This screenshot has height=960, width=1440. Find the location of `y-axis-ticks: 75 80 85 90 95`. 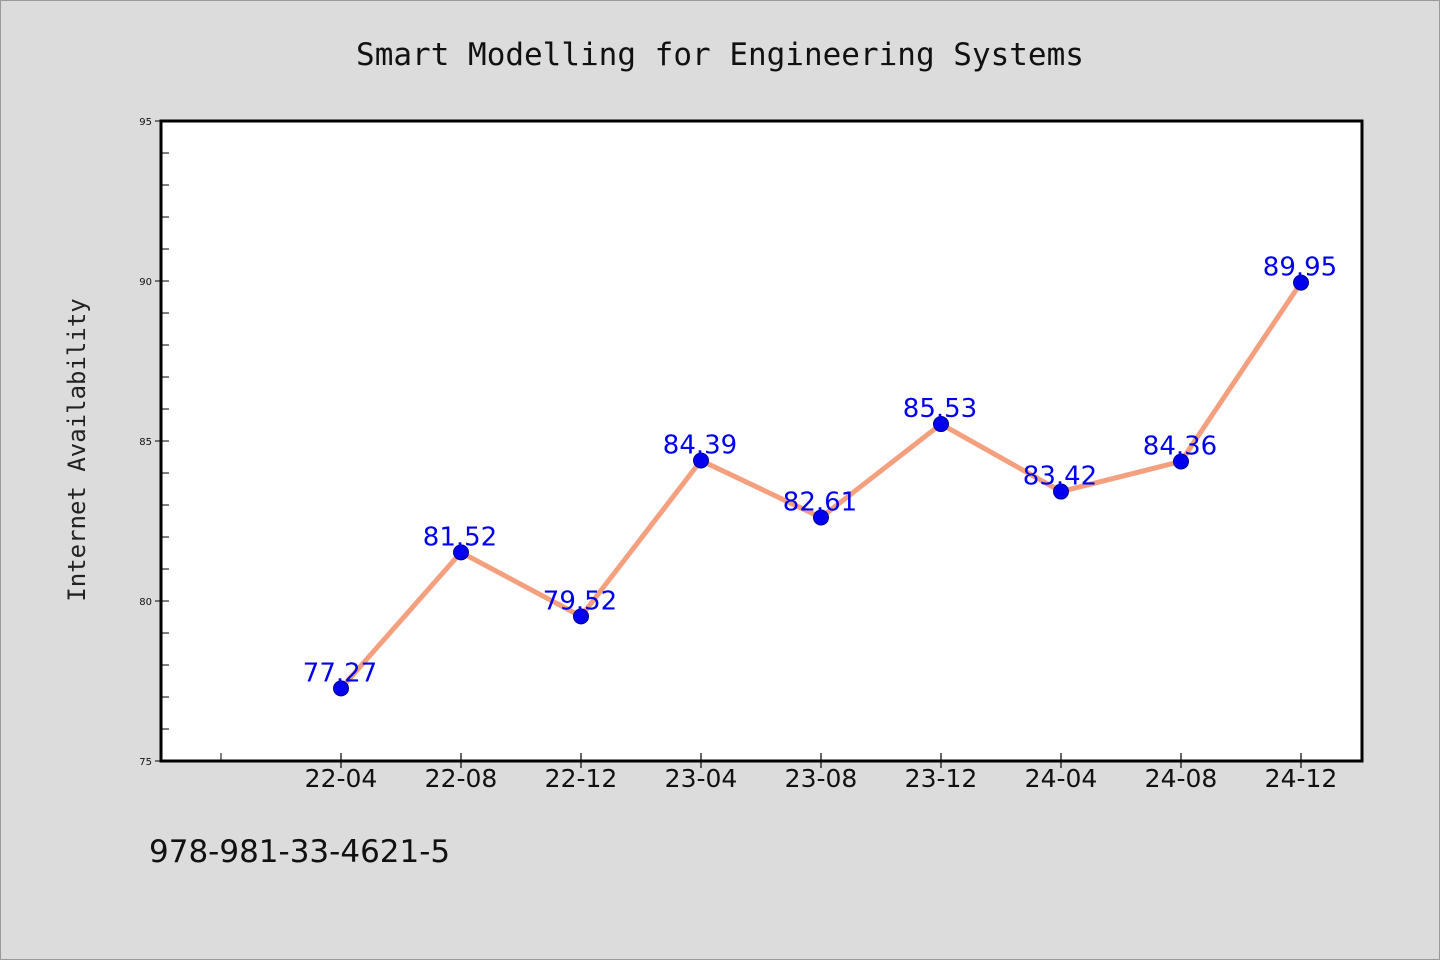

y-axis-ticks: 75 80 85 90 95 is located at coordinates (154, 442).